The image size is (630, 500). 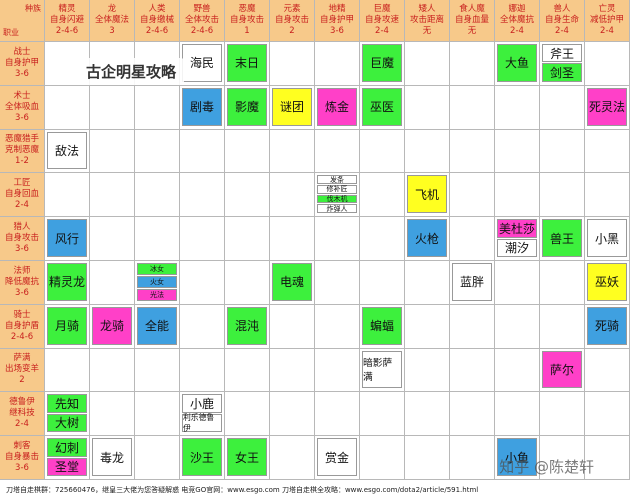 I want to click on hero-tag: 光法, so click(x=157, y=294).